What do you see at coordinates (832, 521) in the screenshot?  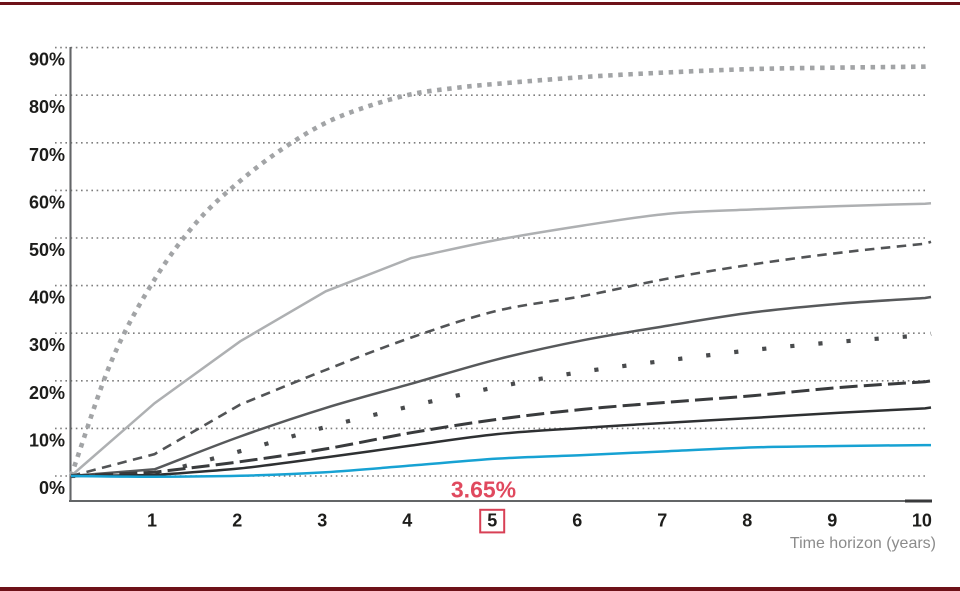 I see `svg-text: 9` at bounding box center [832, 521].